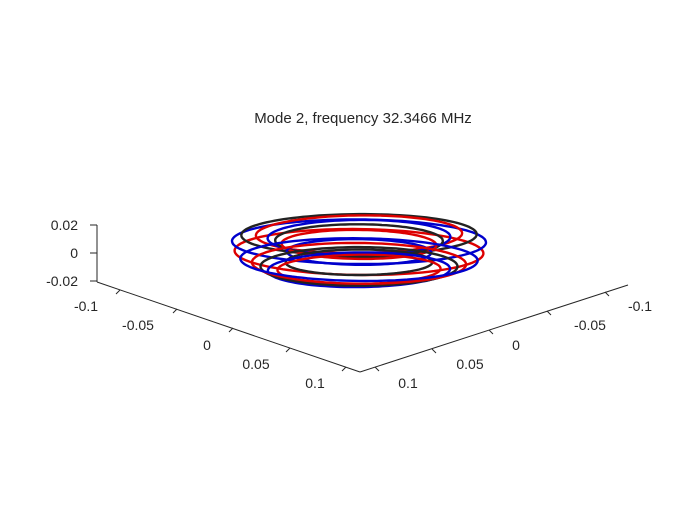 This screenshot has width=700, height=525. I want to click on y-tick-label: 0.05, so click(469, 364).